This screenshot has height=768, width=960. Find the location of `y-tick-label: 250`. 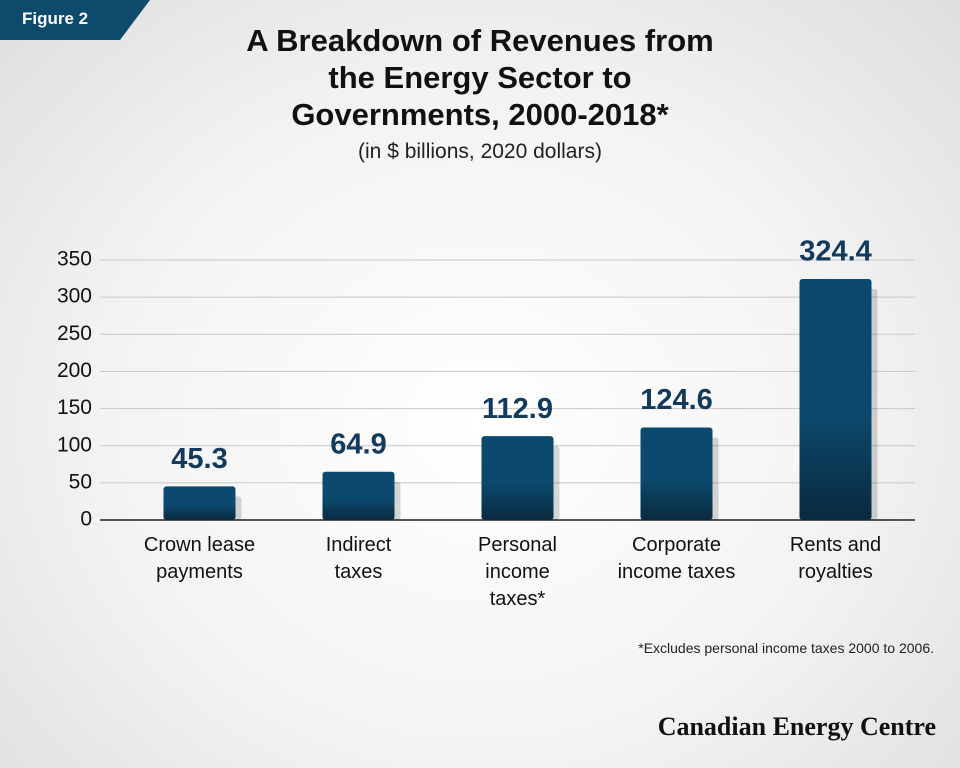

y-tick-label: 250 is located at coordinates (74, 333).